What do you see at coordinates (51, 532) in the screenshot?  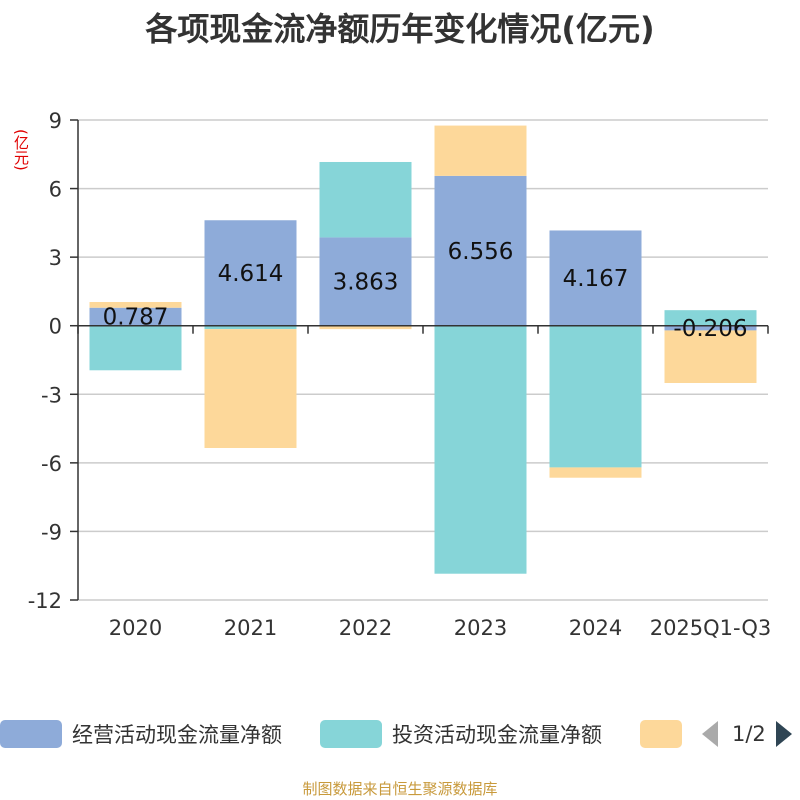 I see `y-tick-label: -9` at bounding box center [51, 532].